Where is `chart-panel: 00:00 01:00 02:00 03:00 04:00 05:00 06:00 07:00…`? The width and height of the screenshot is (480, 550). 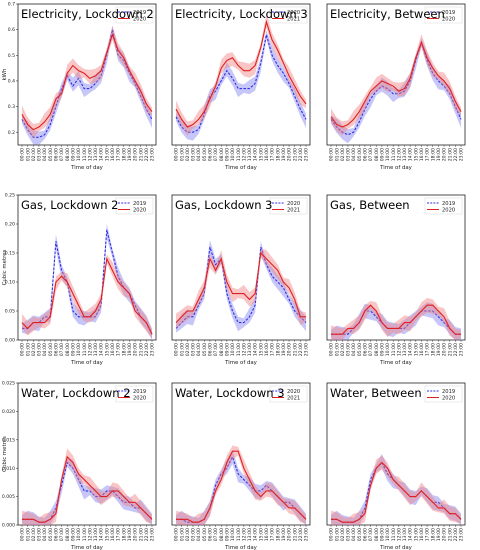 chart-panel: 00:00 01:00 02:00 03:00 04:00 05:00 06:00 07:00… is located at coordinates (396, 466).